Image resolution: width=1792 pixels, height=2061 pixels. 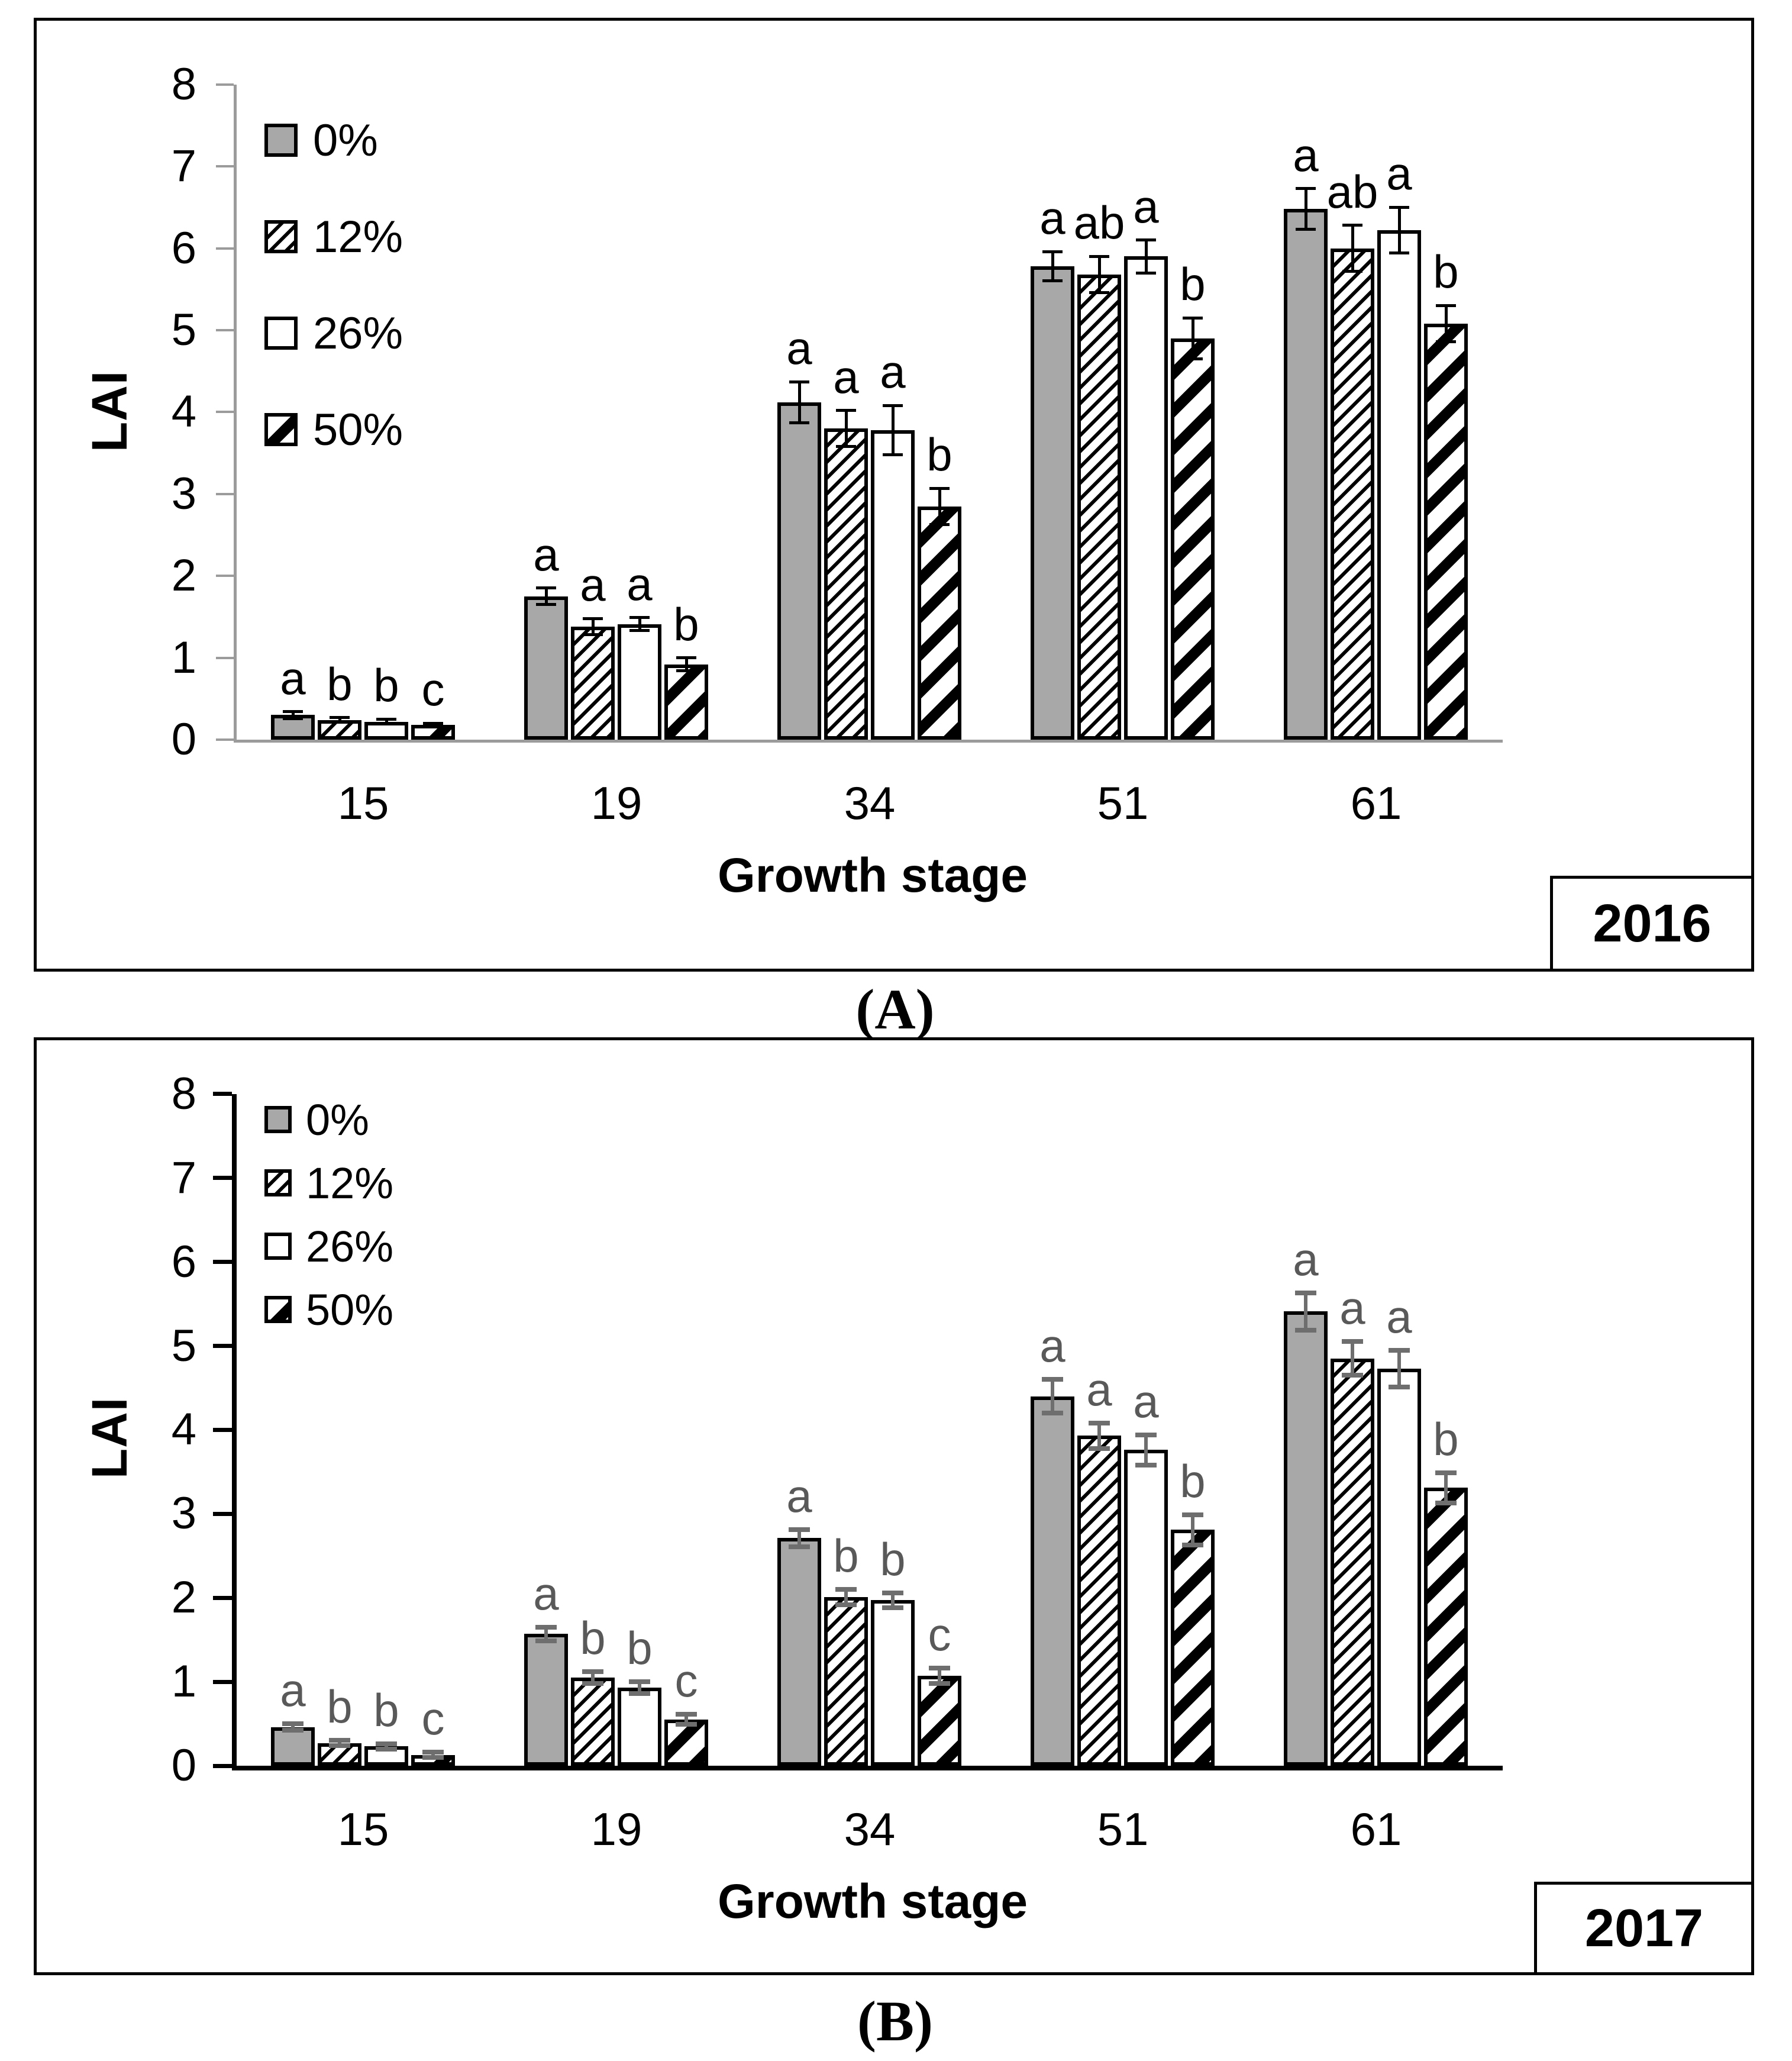 What do you see at coordinates (870, 1829) in the screenshot?
I see `stage-label-34: 34` at bounding box center [870, 1829].